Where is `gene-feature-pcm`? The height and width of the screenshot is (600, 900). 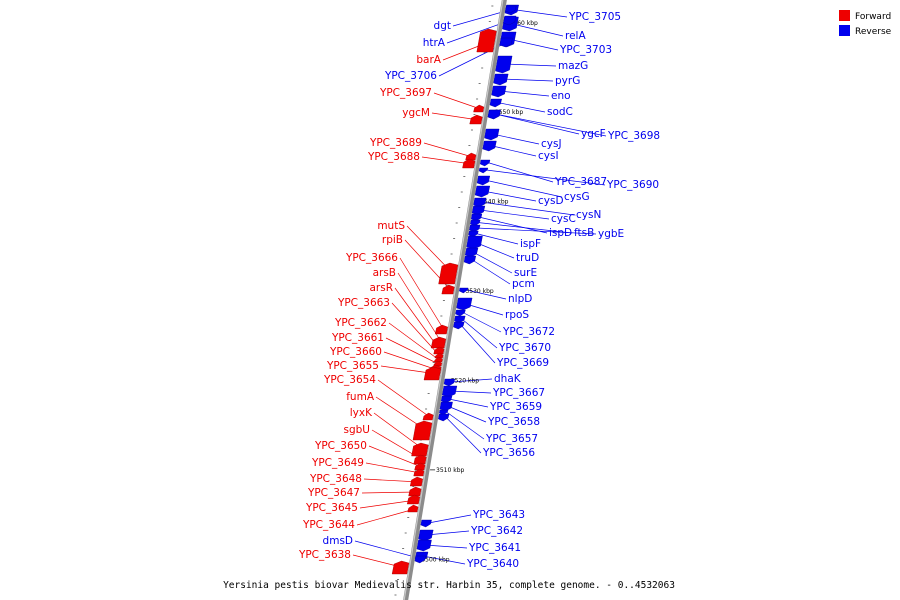
gene-feature-pcm is located at coordinates (470, 260).